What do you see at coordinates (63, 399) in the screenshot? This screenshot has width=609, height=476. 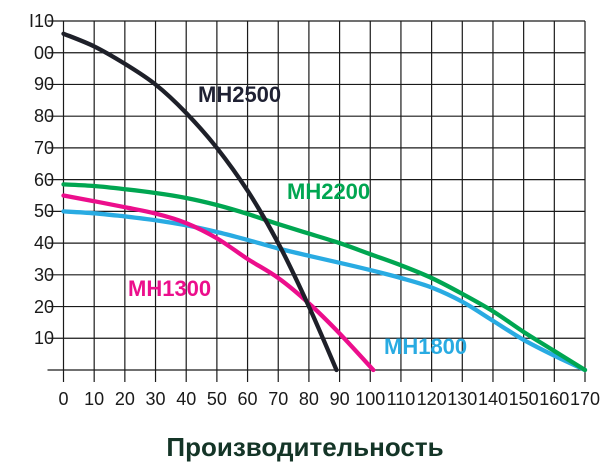 I see `x-tick-label: 0` at bounding box center [63, 399].